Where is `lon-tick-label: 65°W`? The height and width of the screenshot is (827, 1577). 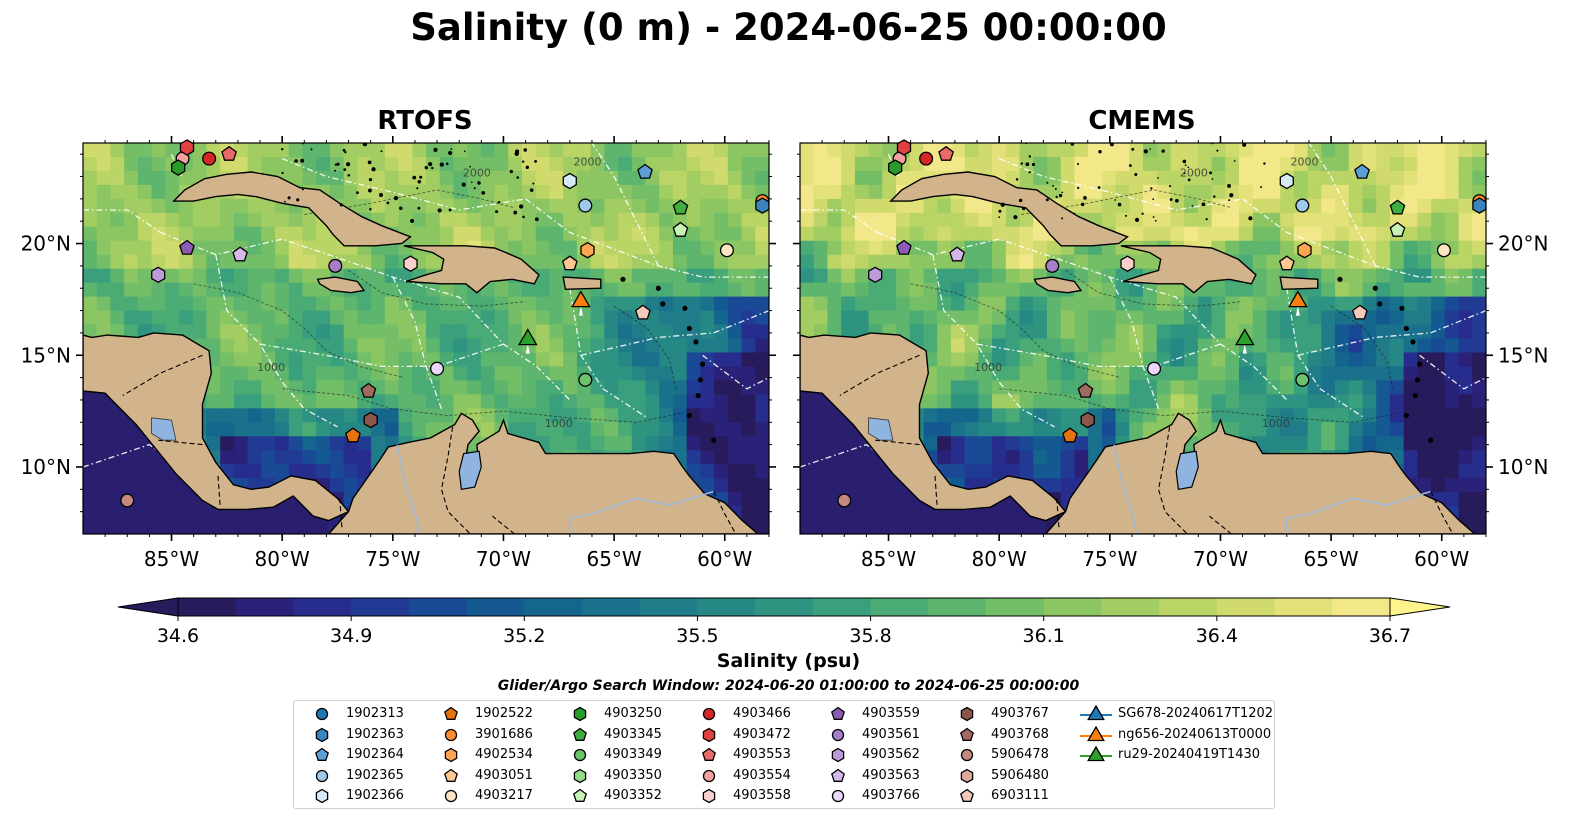
lon-tick-label: 65°W is located at coordinates (1330, 559).